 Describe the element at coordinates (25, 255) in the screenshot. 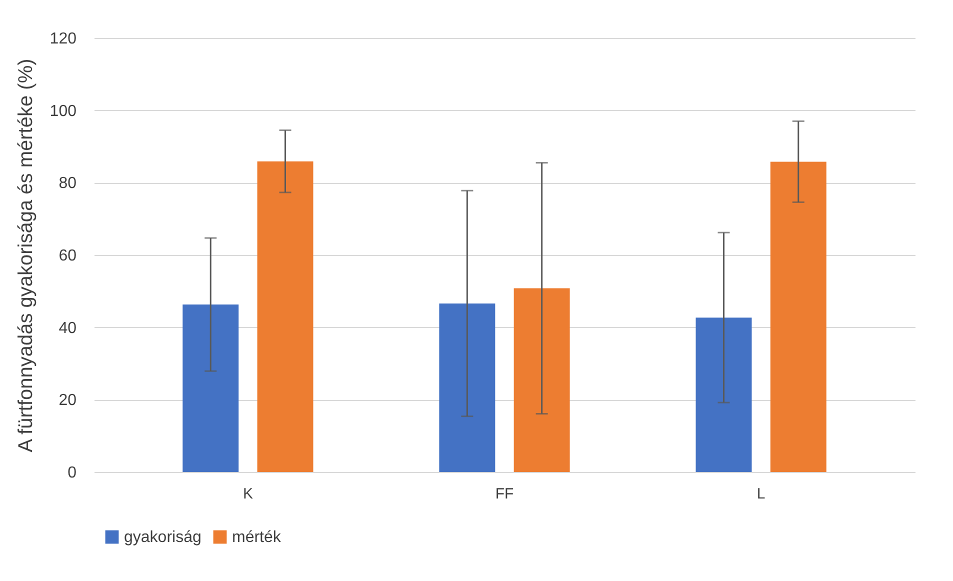

I see `y-axis-title: A fürtfonnyadás gyakorisága és mértéke (%)` at that location.